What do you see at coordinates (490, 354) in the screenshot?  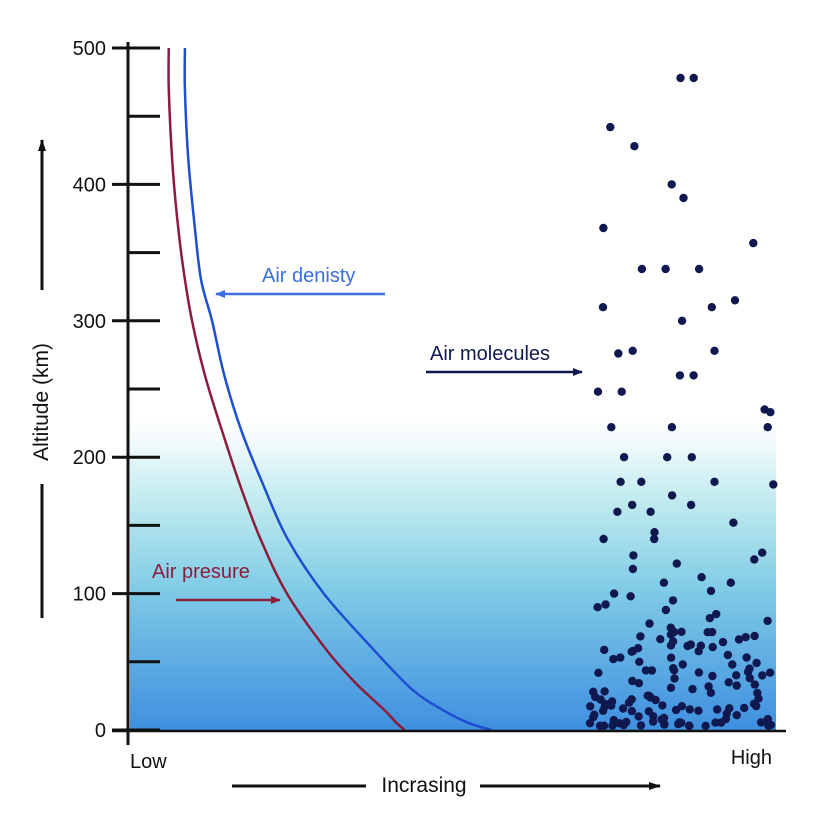 I see `air-molecules-label: Air molecules` at bounding box center [490, 354].